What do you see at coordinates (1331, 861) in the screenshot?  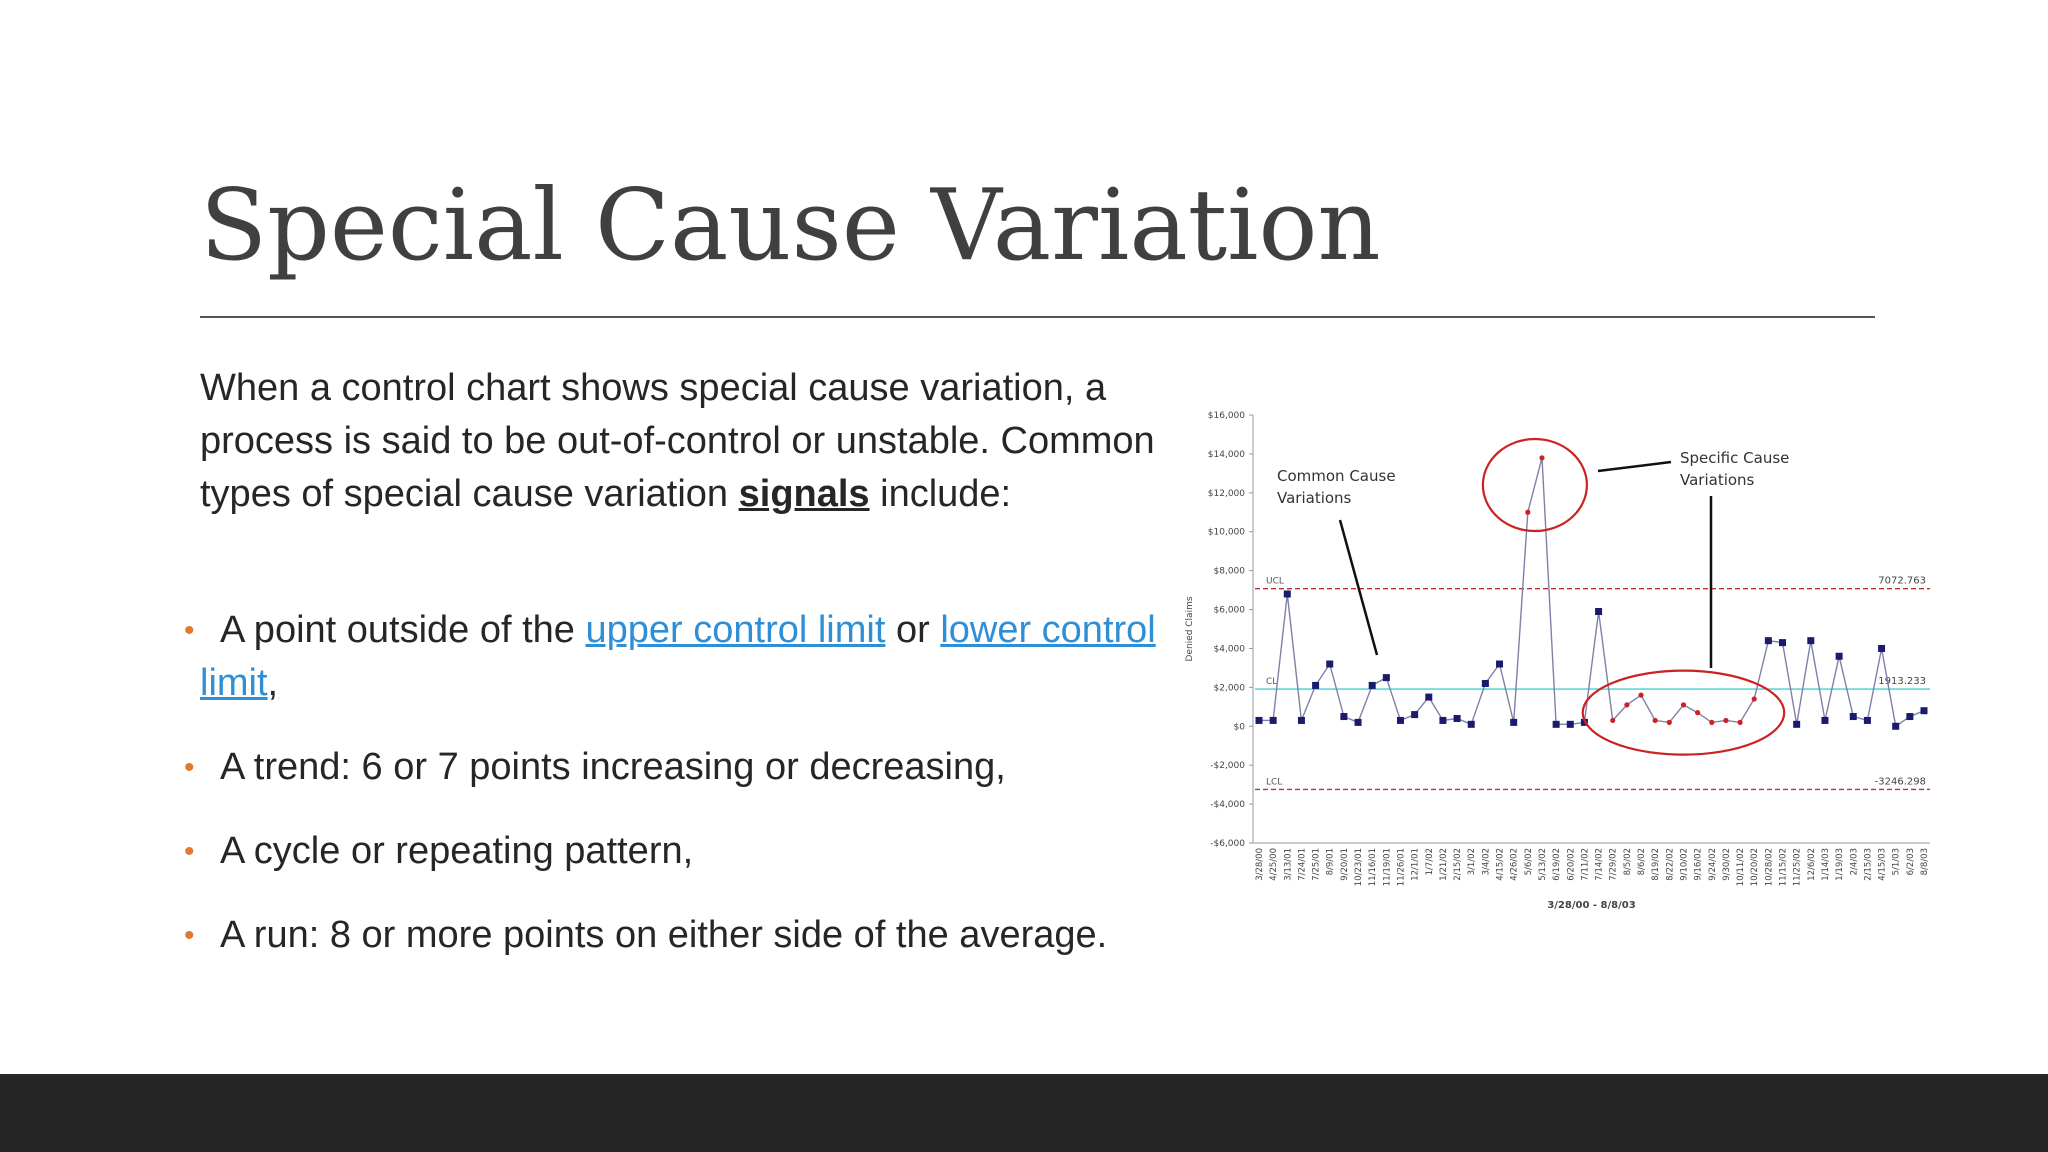 I see `x-tick-label: 8/9/01` at bounding box center [1331, 861].